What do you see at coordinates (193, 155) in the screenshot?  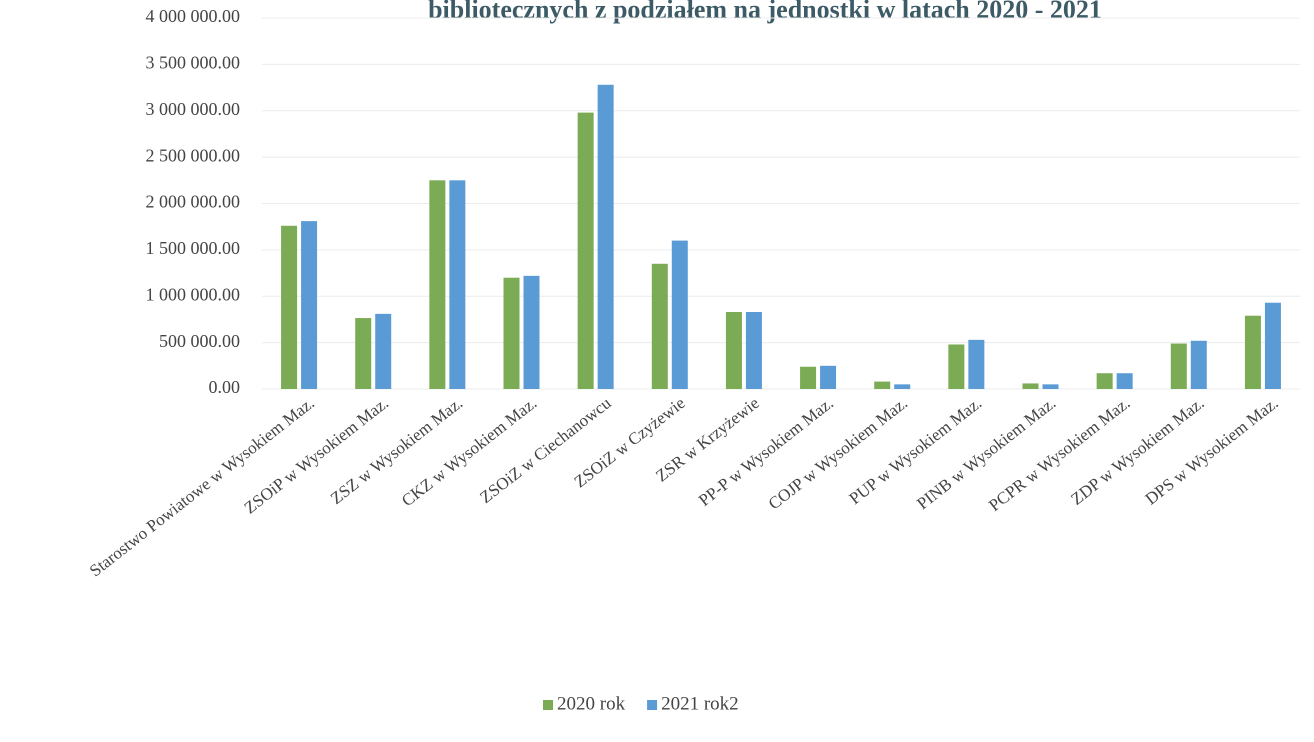 I see `y-tick-label: 2 500 000.00` at bounding box center [193, 155].